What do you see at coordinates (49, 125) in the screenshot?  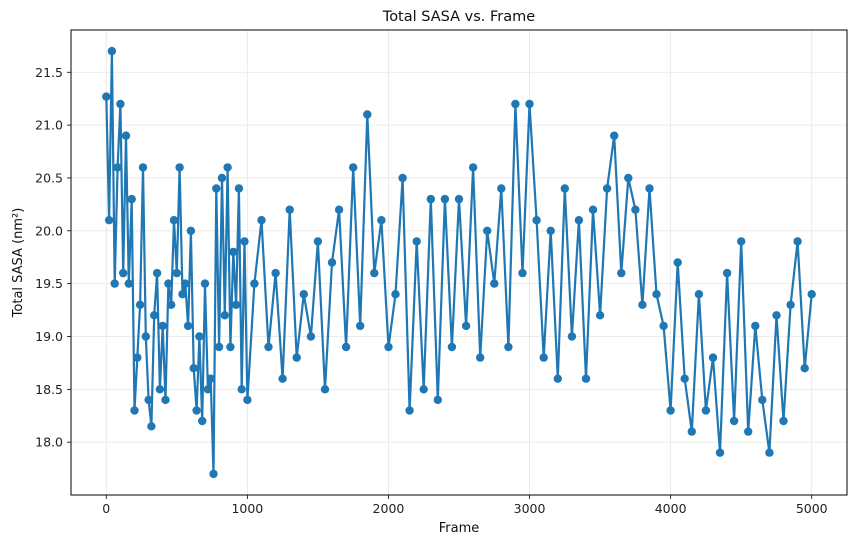 I see `y-tick-label: 21.0` at bounding box center [49, 125].